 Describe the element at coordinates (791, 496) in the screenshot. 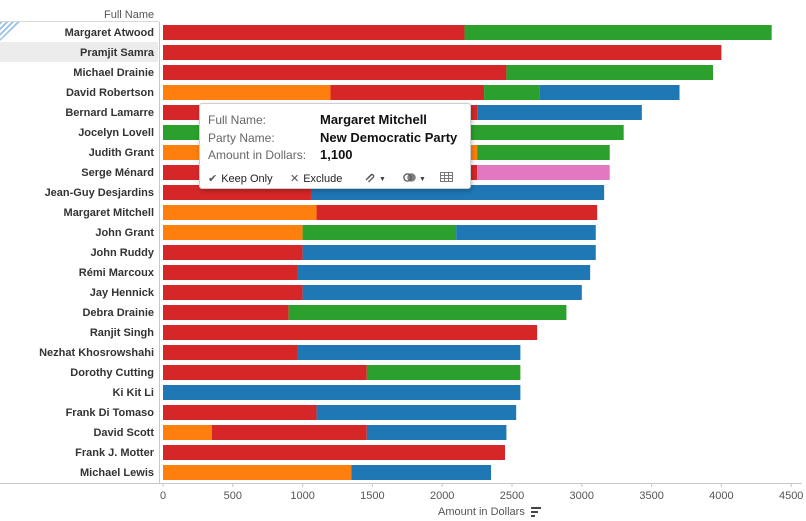

I see `x-tick-label: 4500` at that location.